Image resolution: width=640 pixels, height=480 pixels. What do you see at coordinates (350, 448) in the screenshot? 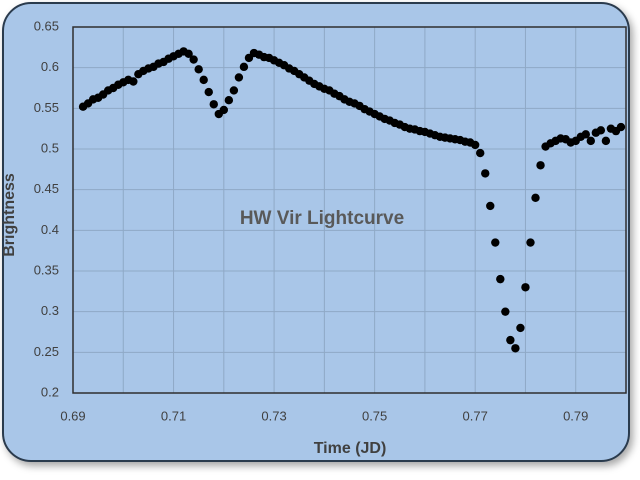
I see `x-axis-label: Time (JD)` at bounding box center [350, 448].